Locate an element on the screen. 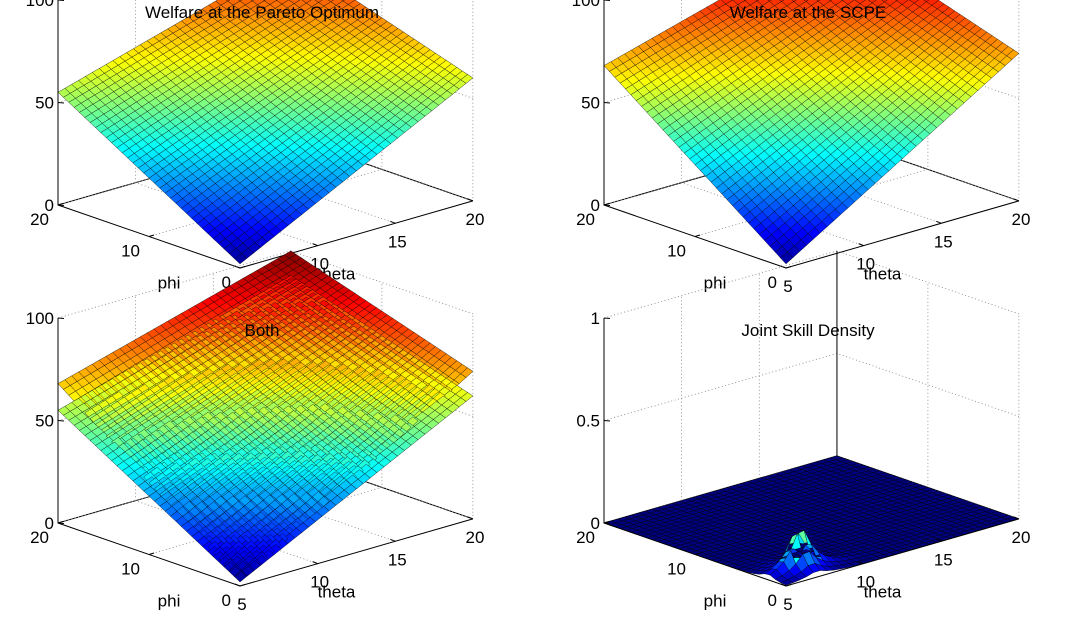  chart-title: Welfare at the Pareto Optimum is located at coordinates (262, 12).